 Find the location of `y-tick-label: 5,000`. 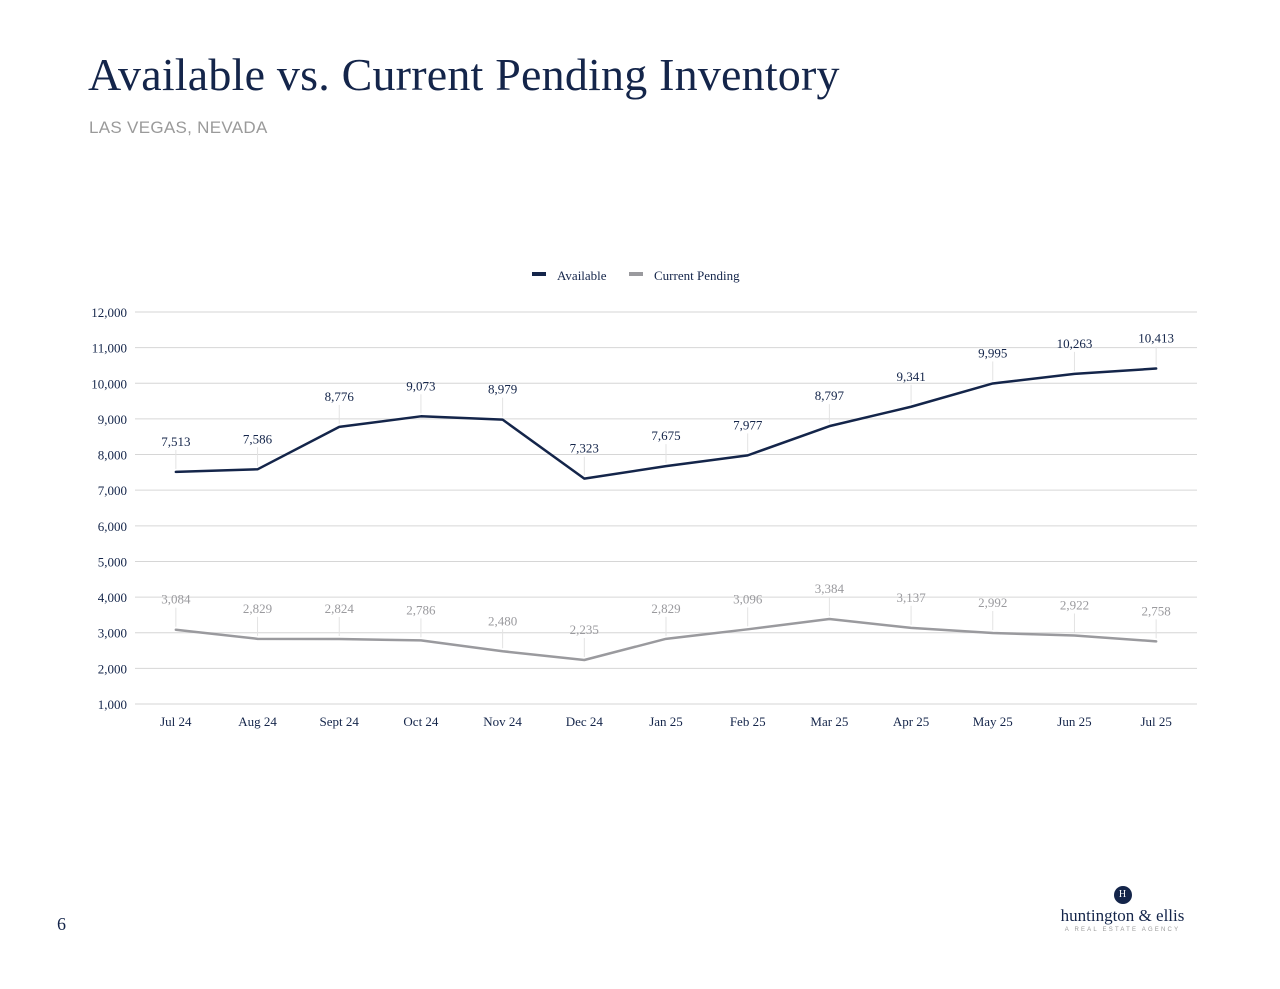

y-tick-label: 5,000 is located at coordinates (112, 561).